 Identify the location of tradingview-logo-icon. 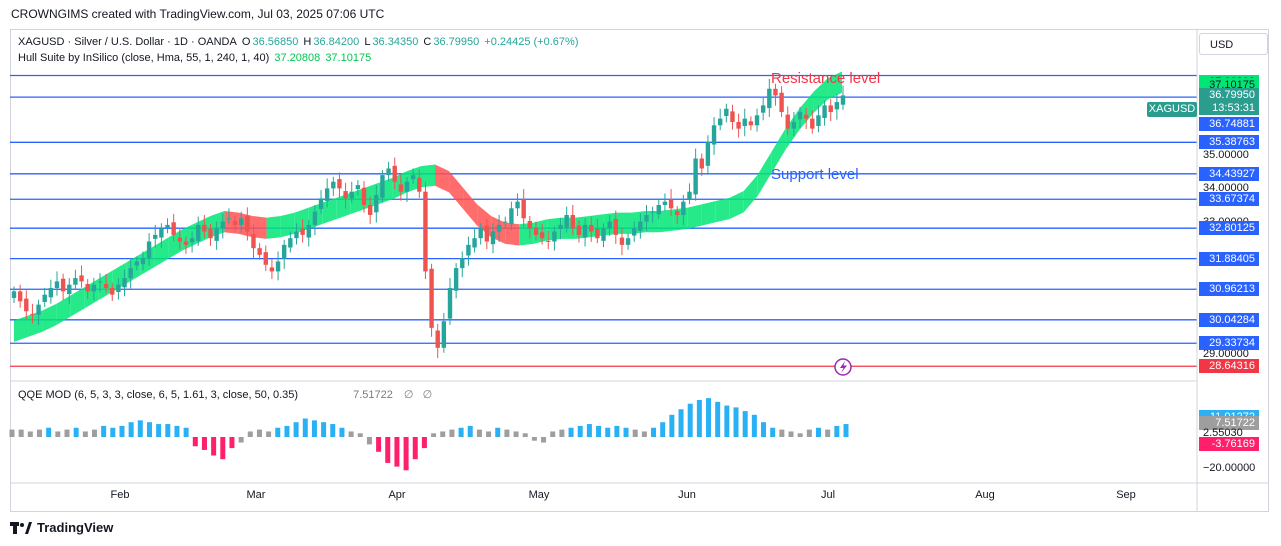
(21, 527).